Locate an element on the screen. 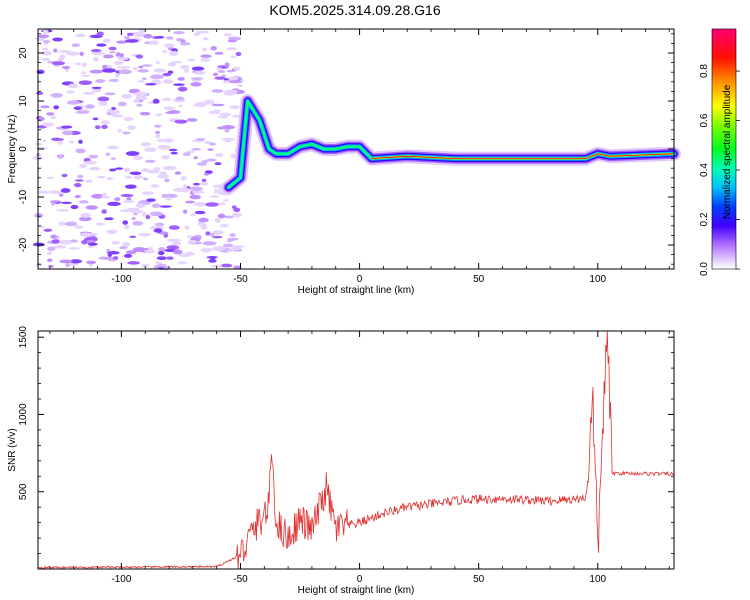  spectrogram-x-tick-label: 50 is located at coordinates (479, 279).